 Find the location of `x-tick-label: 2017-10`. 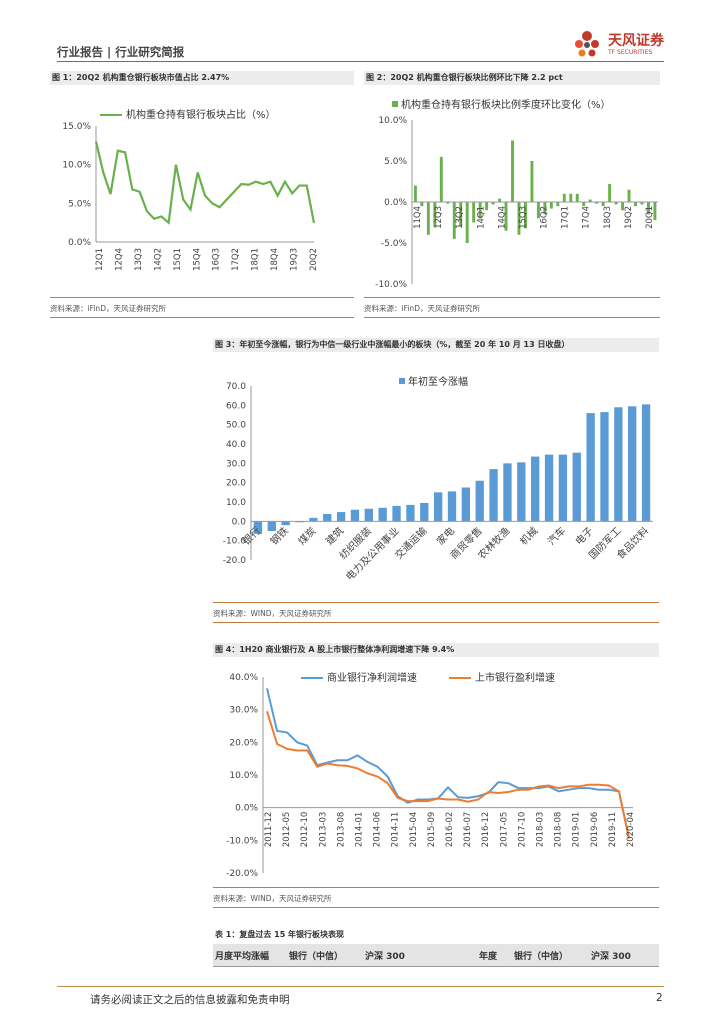

x-tick-label: 2017-10 is located at coordinates (522, 830).